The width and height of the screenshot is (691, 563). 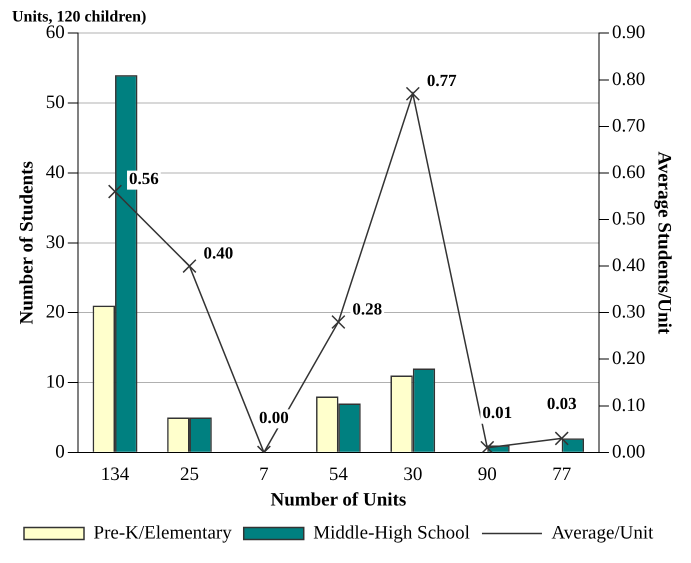 I want to click on y2-tick-label: 0.00, so click(x=629, y=451).